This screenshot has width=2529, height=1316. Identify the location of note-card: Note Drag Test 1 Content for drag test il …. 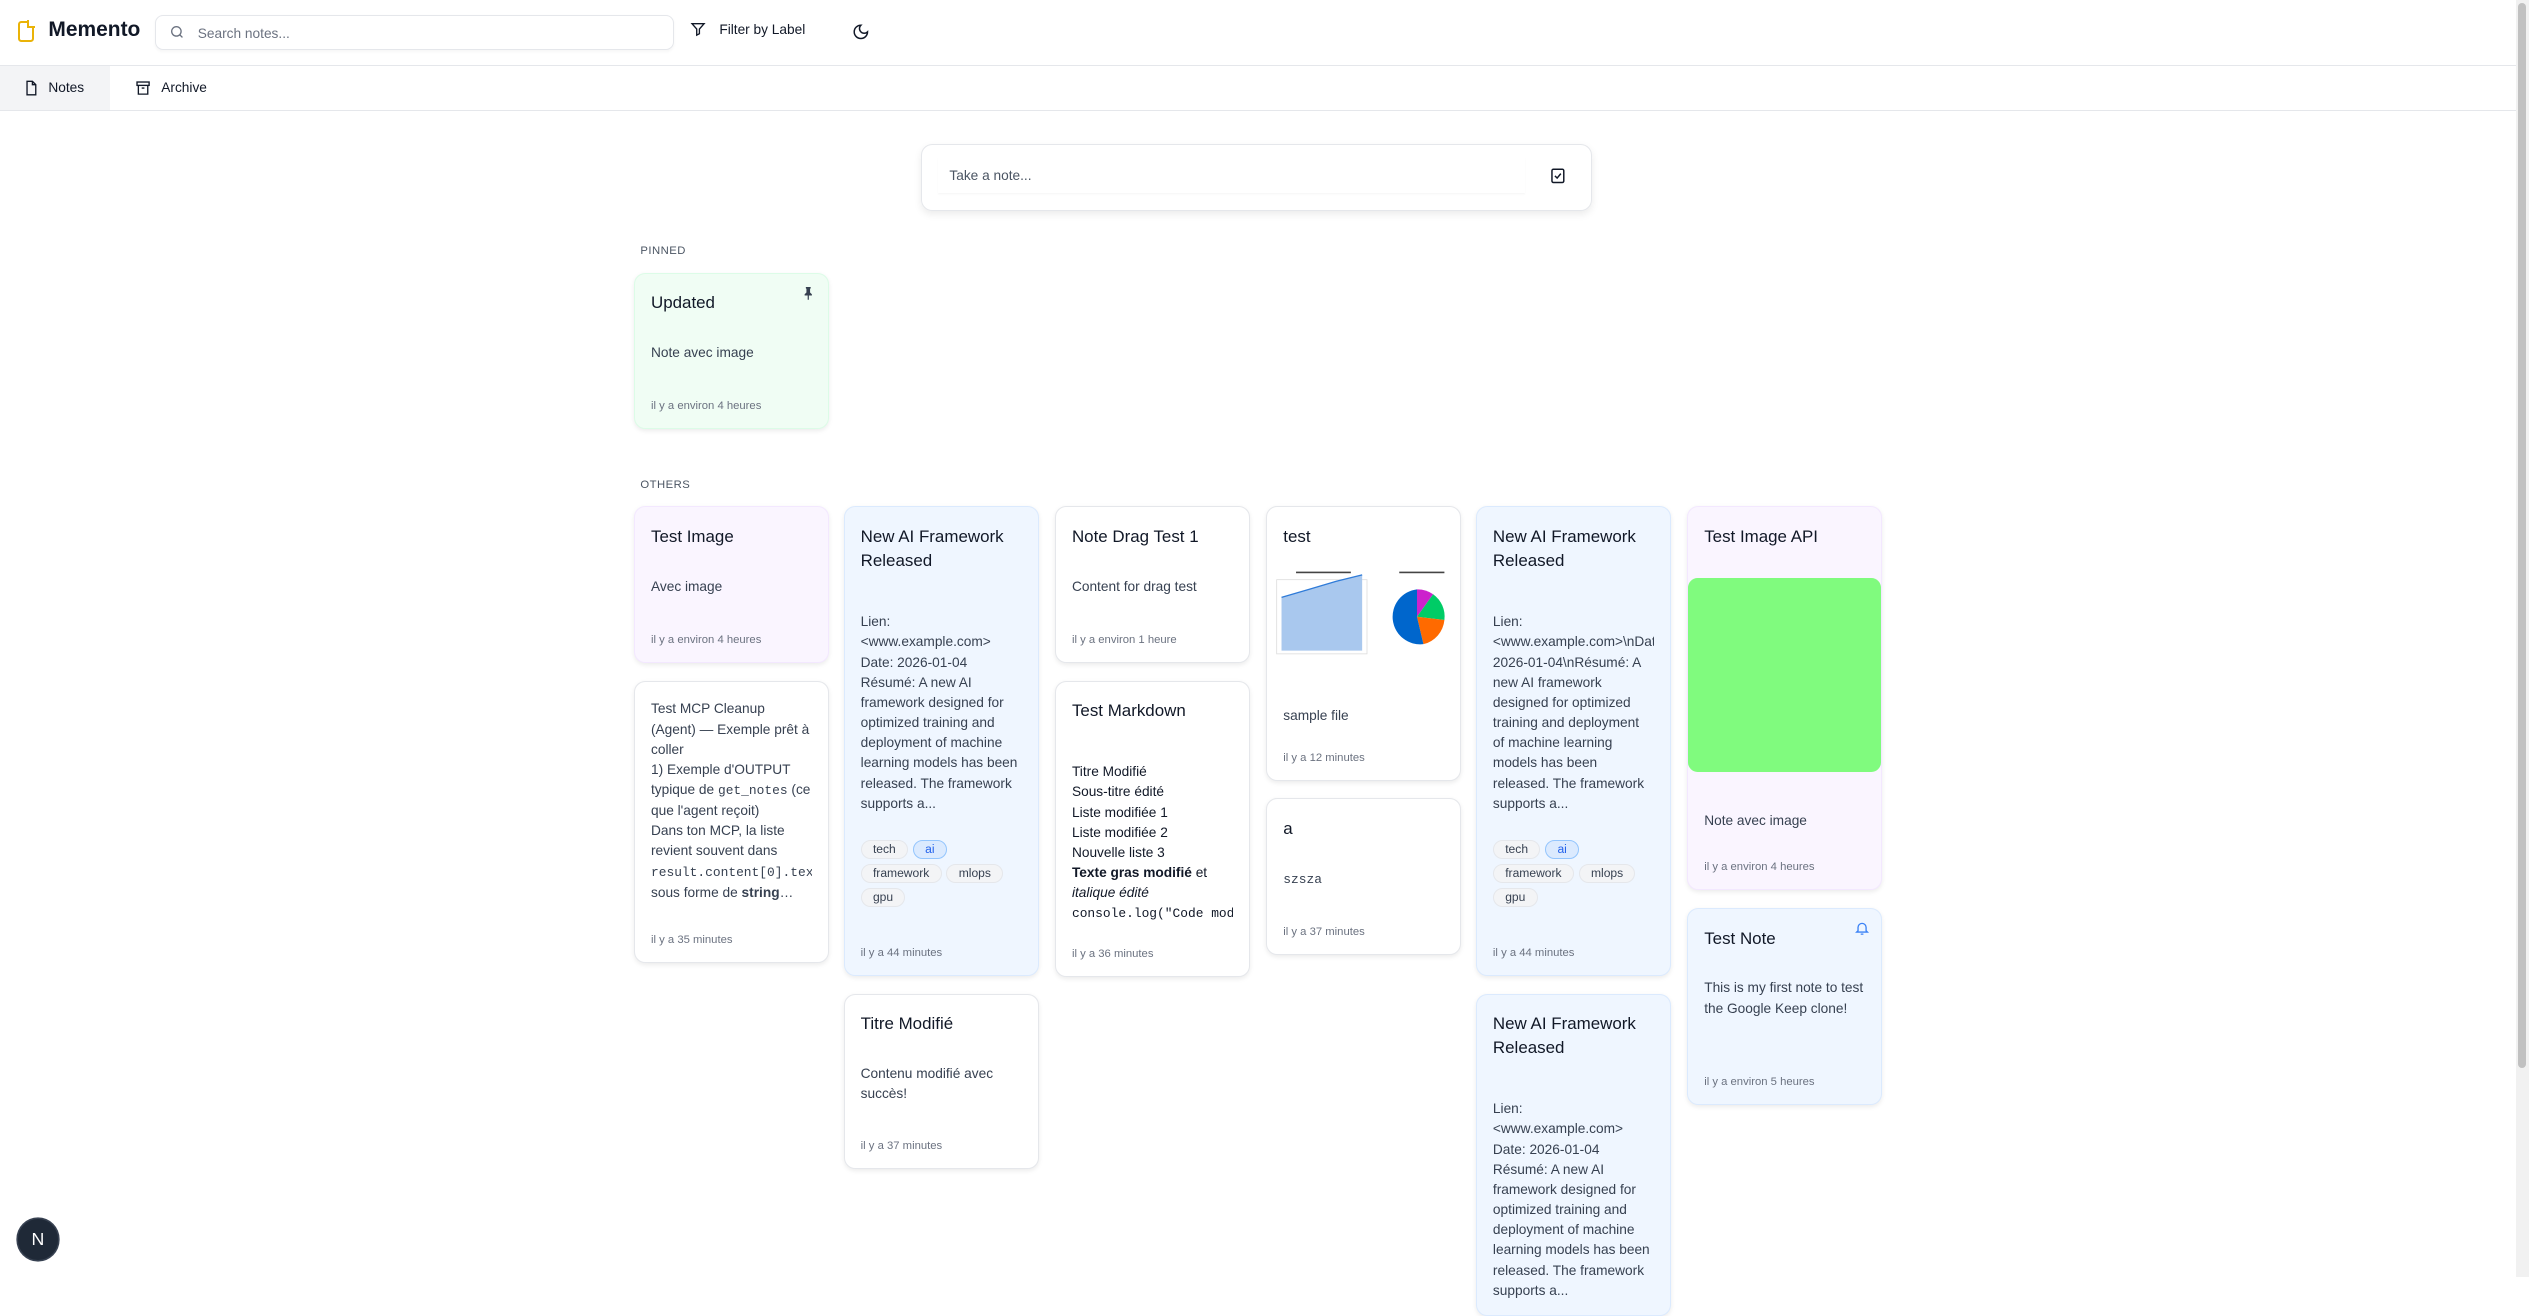
(1152, 584).